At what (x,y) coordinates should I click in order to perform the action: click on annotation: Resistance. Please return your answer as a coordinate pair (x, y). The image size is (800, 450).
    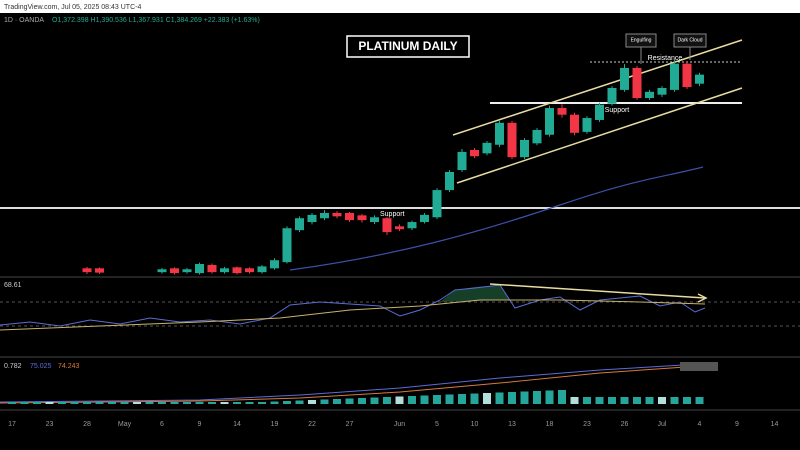
    Looking at the image, I should click on (665, 58).